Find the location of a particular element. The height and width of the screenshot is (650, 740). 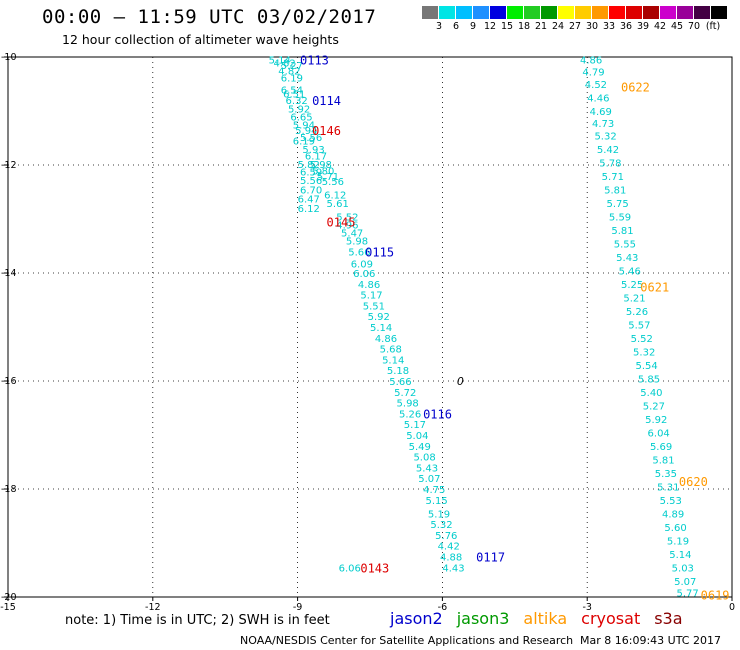

x-tick-label: -12 is located at coordinates (153, 607).